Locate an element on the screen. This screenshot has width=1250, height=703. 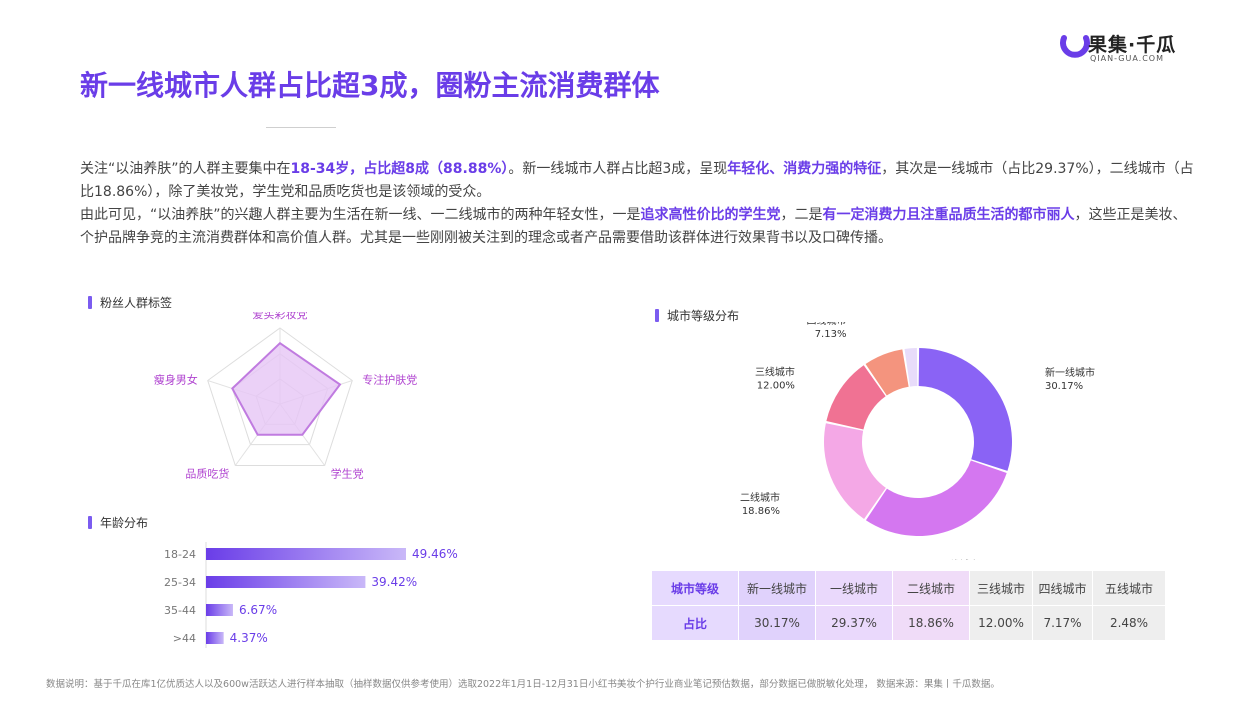
section-heading-city: 城市等级分布 is located at coordinates (697, 315).